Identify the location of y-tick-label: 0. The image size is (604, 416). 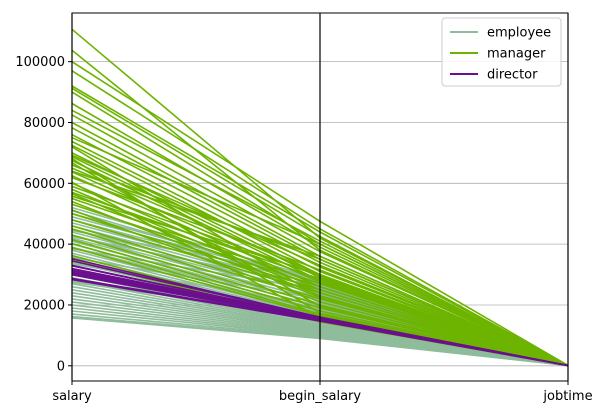
(61, 366).